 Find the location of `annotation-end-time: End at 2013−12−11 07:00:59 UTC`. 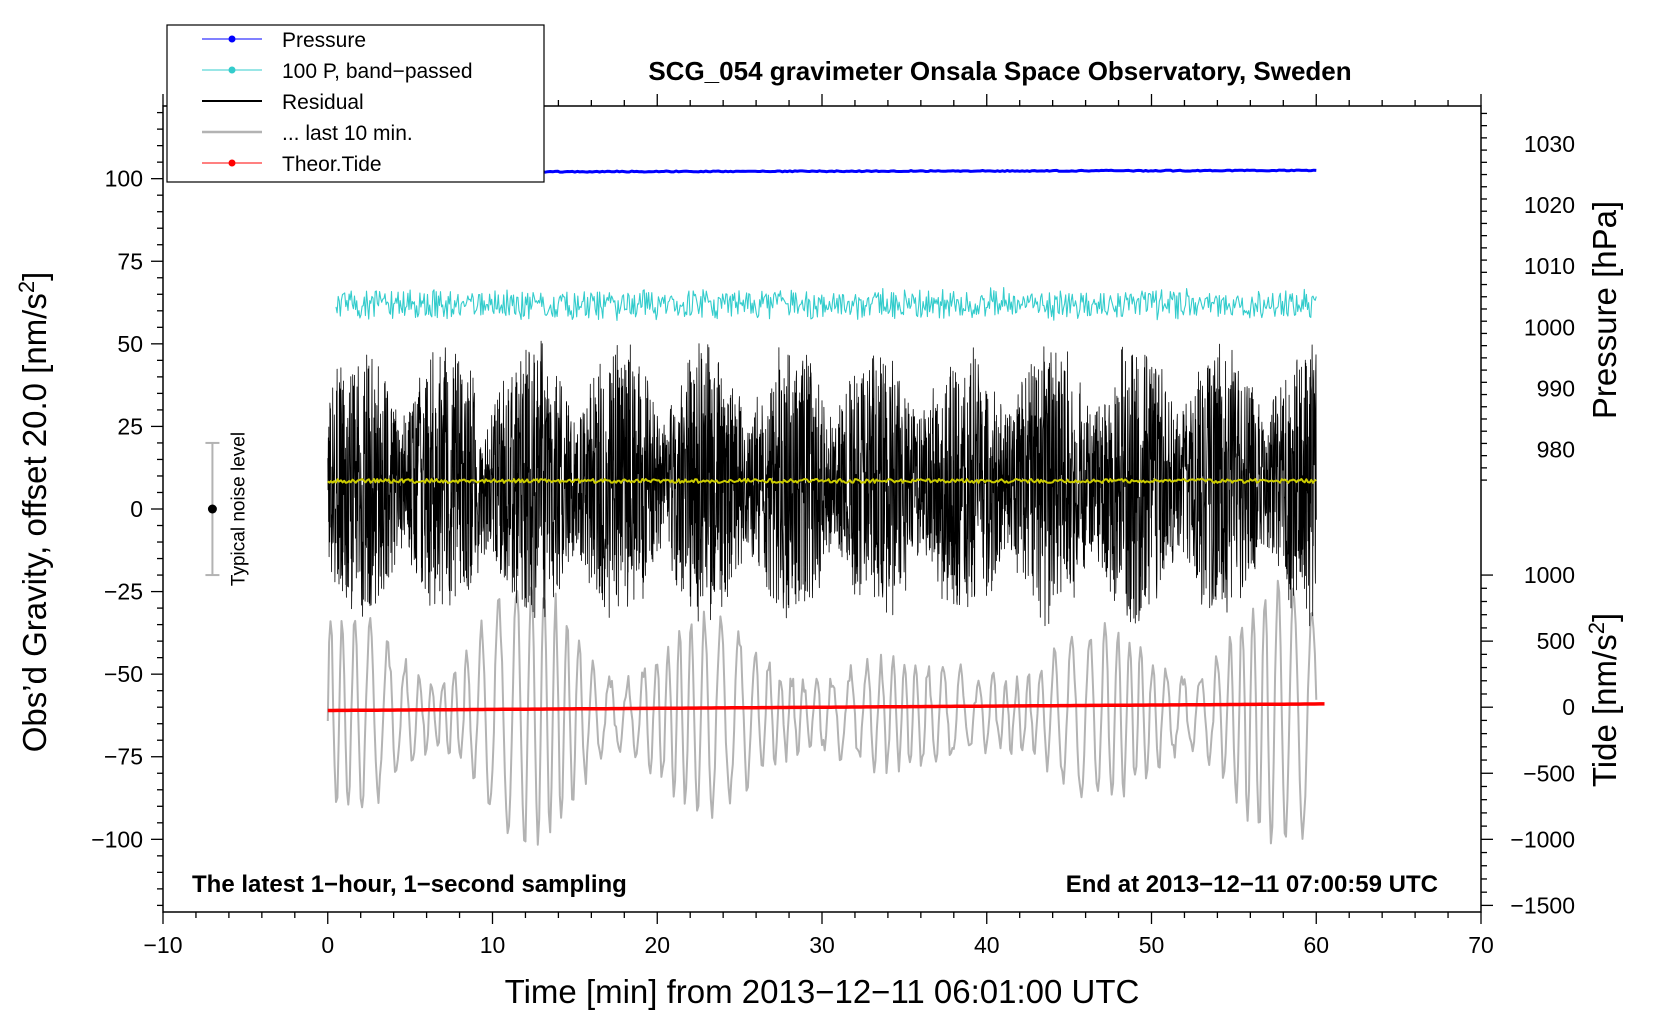

annotation-end-time: End at 2013−12−11 07:00:59 UTC is located at coordinates (1252, 884).